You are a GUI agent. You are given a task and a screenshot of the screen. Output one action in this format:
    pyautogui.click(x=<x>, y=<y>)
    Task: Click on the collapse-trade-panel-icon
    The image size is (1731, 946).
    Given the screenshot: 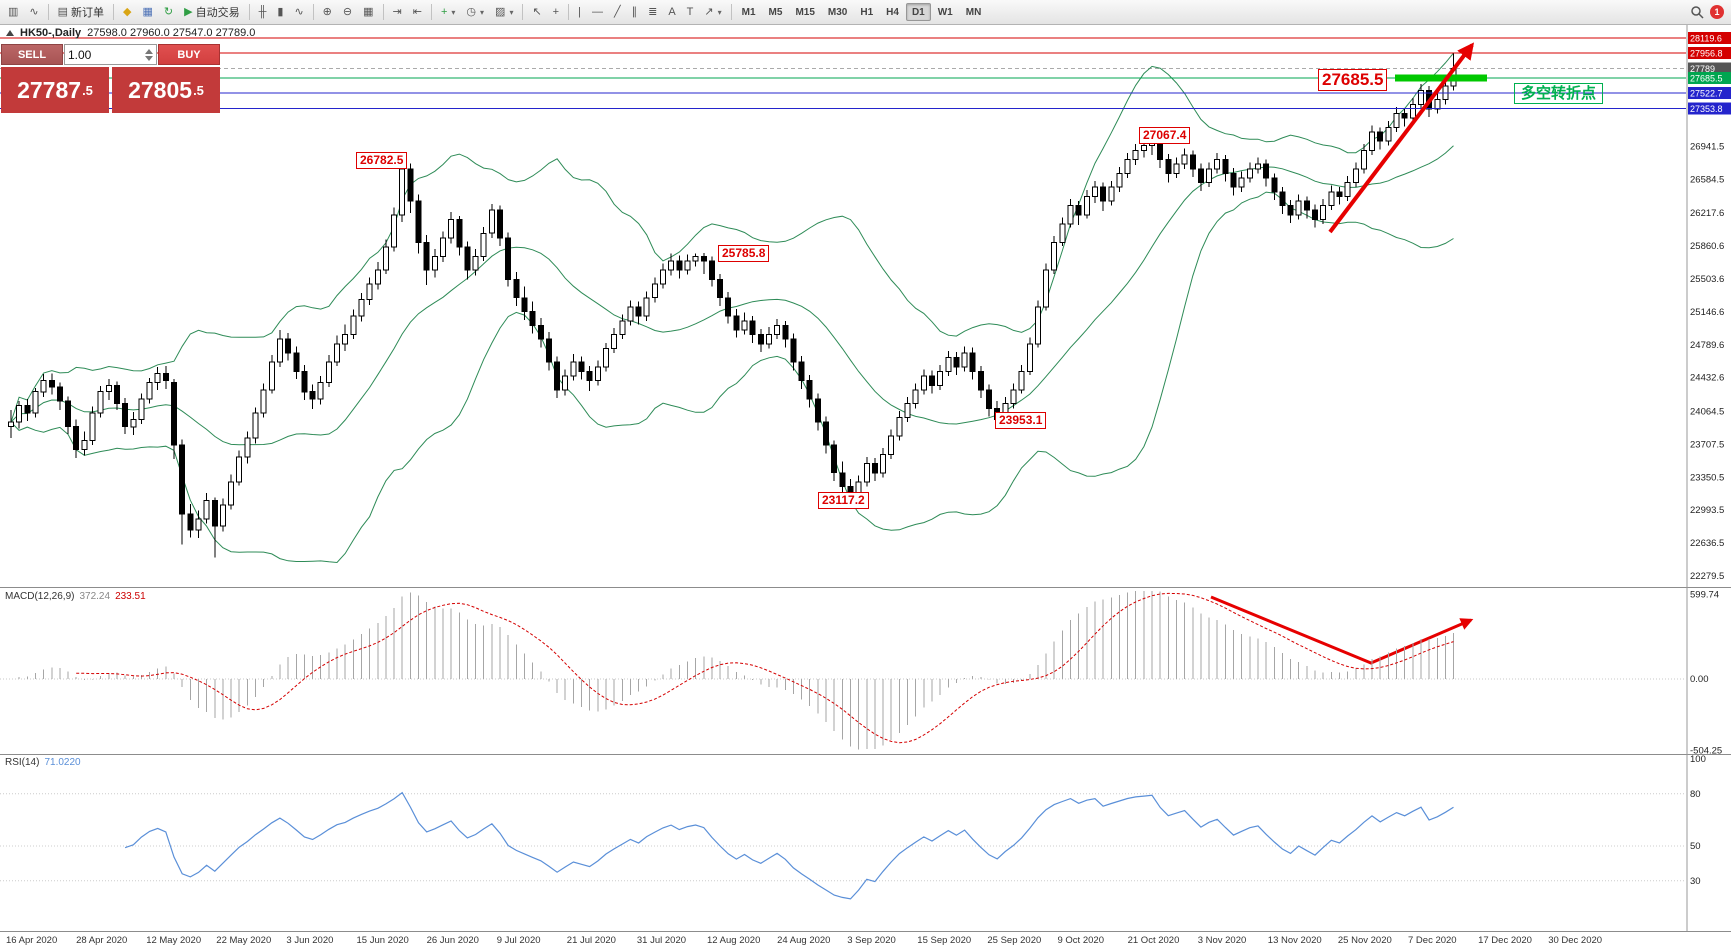 What is the action you would take?
    pyautogui.click(x=10, y=33)
    